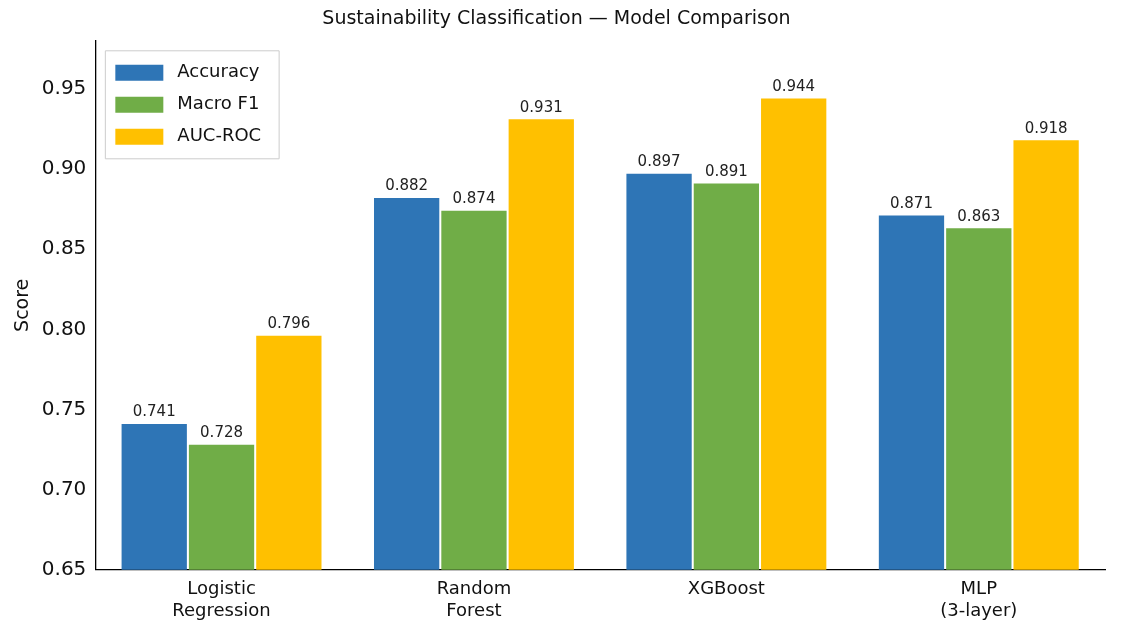  What do you see at coordinates (726, 170) in the screenshot?
I see `data-label: 0.891` at bounding box center [726, 170].